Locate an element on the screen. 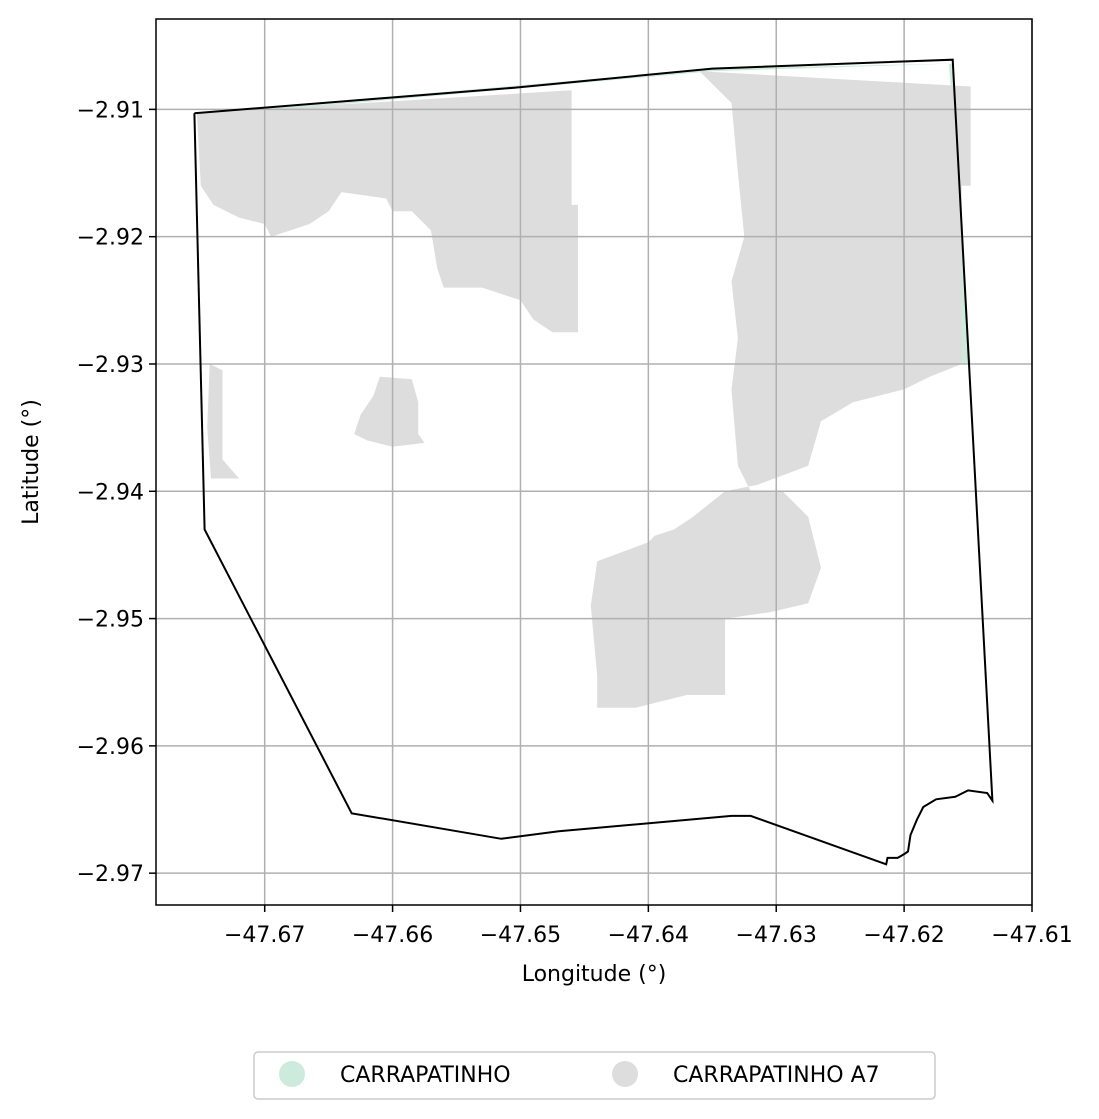 Image resolution: width=1099 pixels, height=1119 pixels. y-tick-label-5: −2.96 is located at coordinates (110, 747).